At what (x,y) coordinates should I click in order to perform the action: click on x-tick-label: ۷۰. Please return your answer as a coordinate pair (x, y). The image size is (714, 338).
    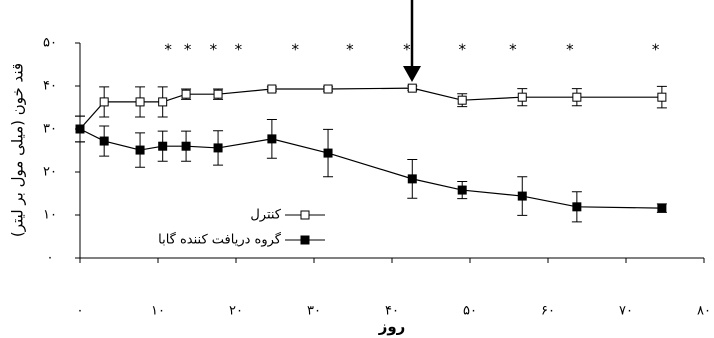
    Looking at the image, I should click on (626, 311).